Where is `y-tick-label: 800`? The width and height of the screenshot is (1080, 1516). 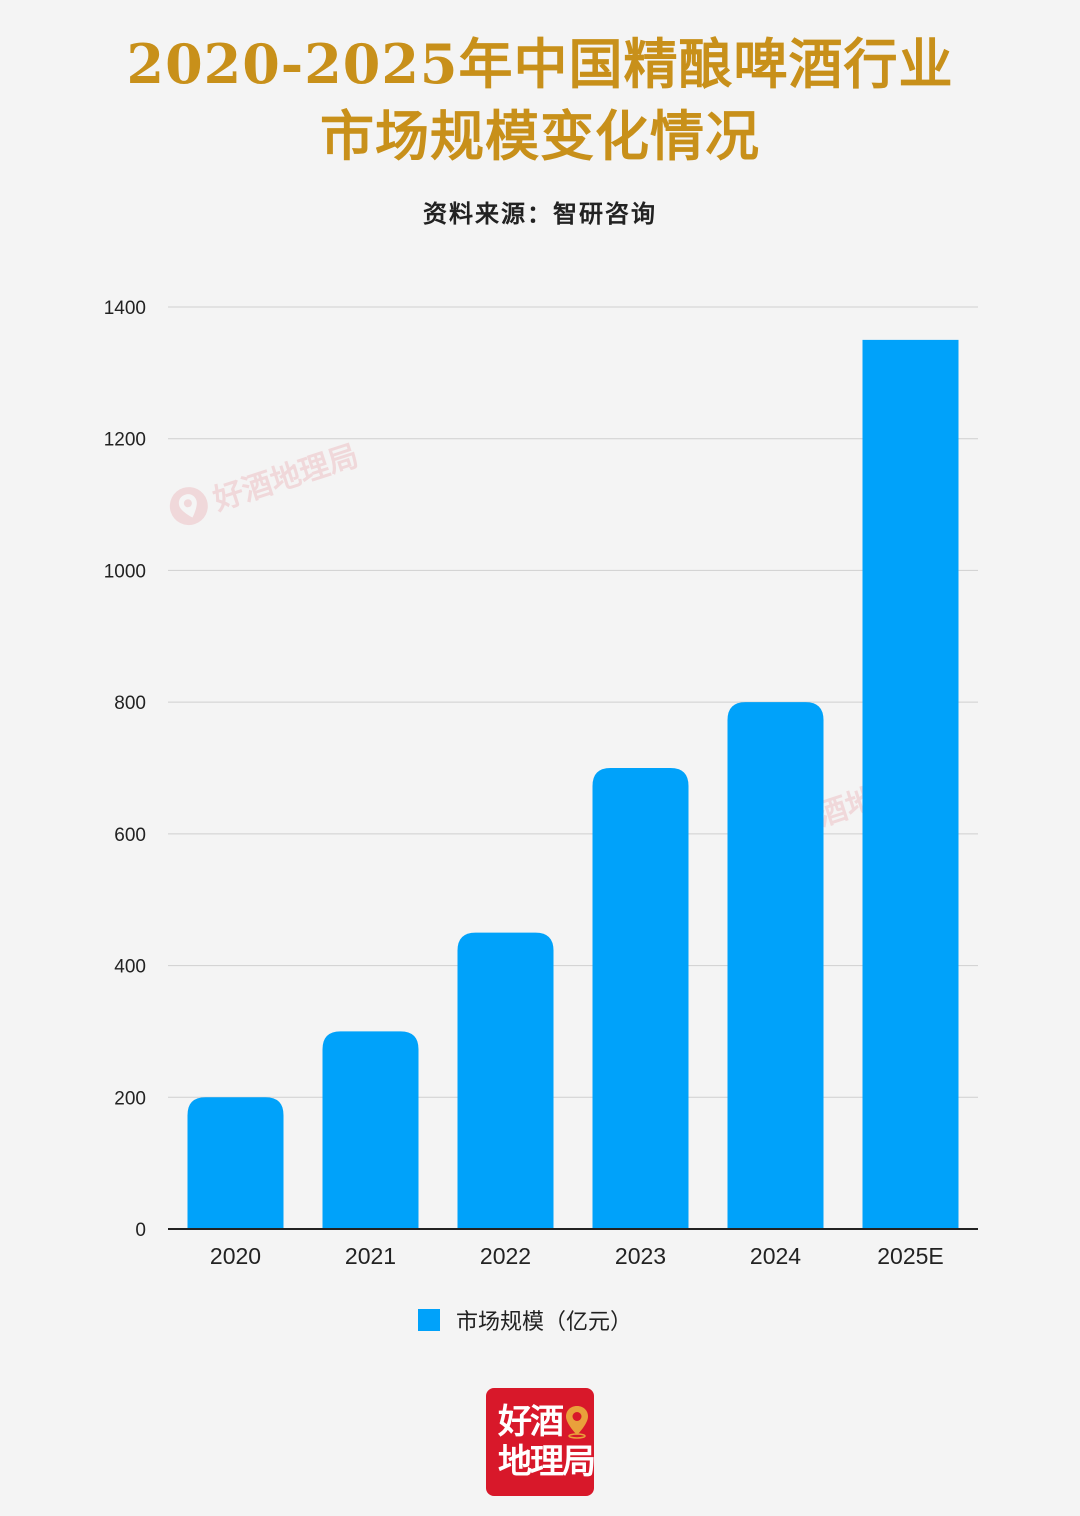
y-tick-label: 800 is located at coordinates (130, 703).